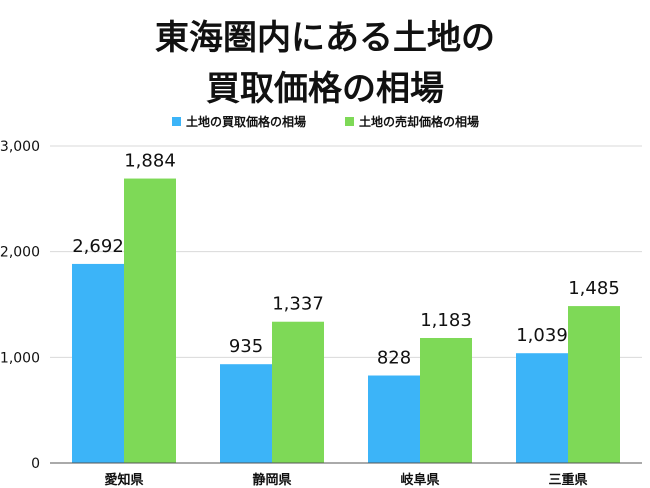  I want to click on x-tick-label: 愛知県, so click(123, 480).